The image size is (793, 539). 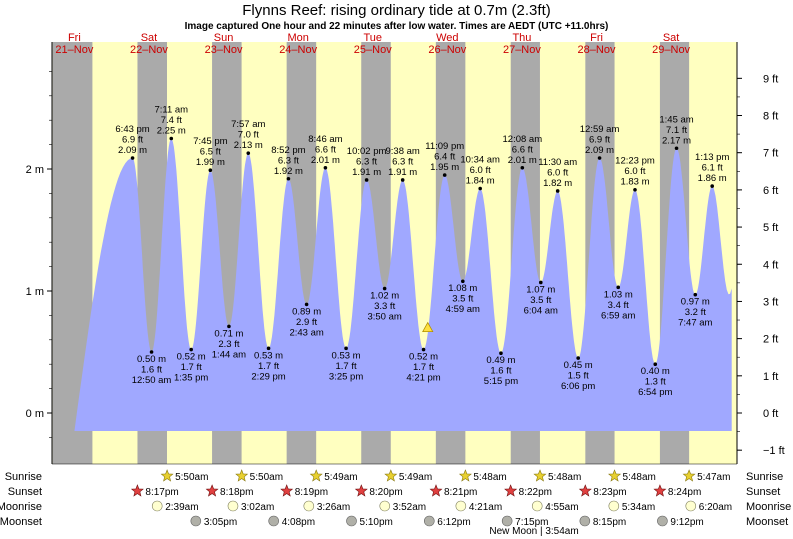 I want to click on high-tide-height: 1.92 m, so click(x=288, y=171).